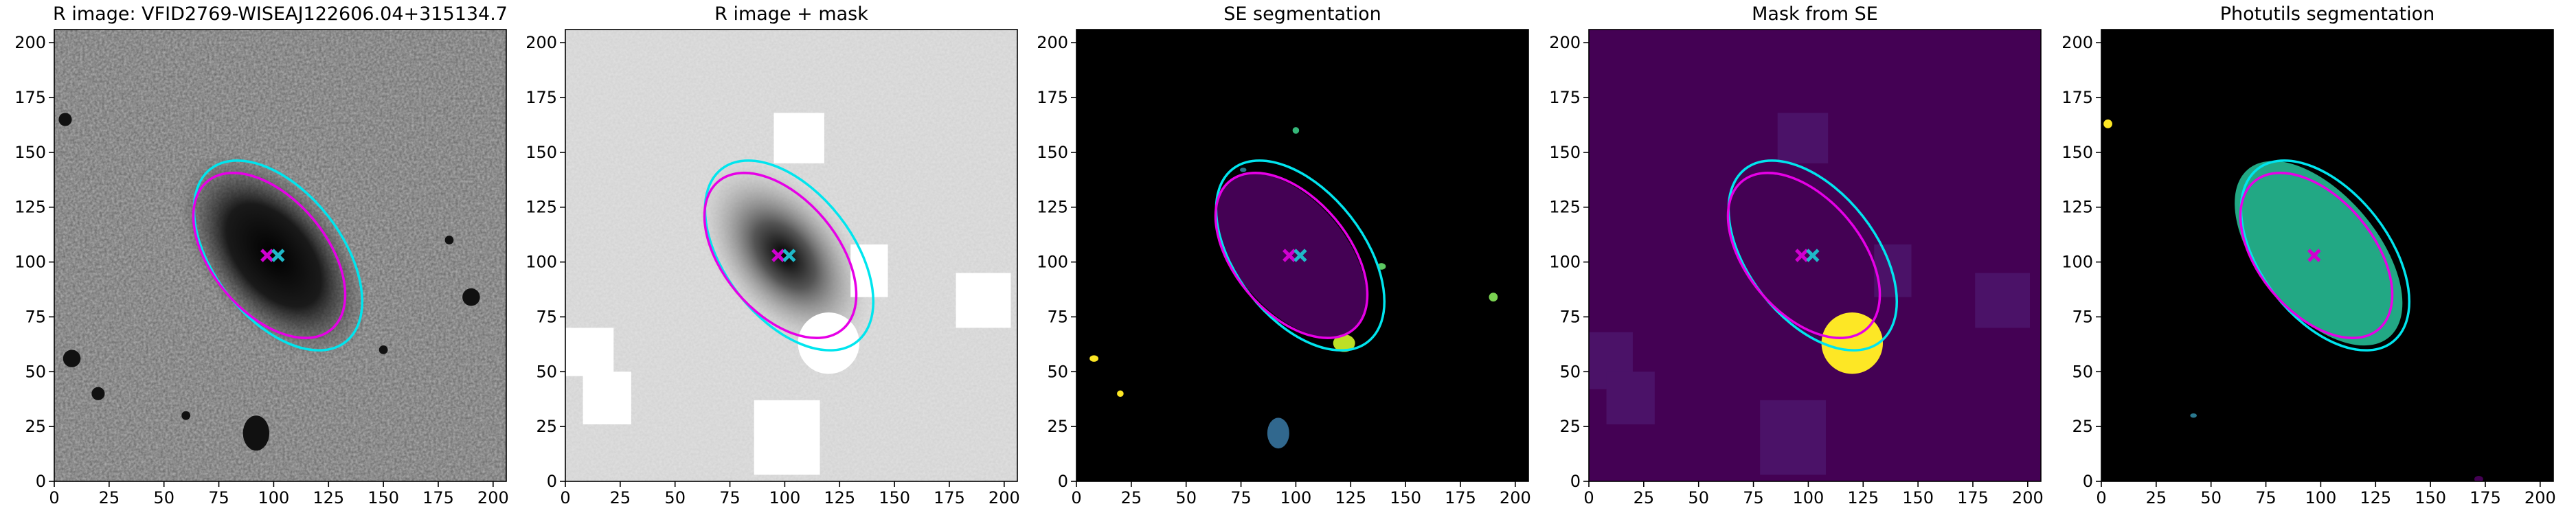  Describe the element at coordinates (1302, 14) in the screenshot. I see `panel-title: SE segmentation` at that location.